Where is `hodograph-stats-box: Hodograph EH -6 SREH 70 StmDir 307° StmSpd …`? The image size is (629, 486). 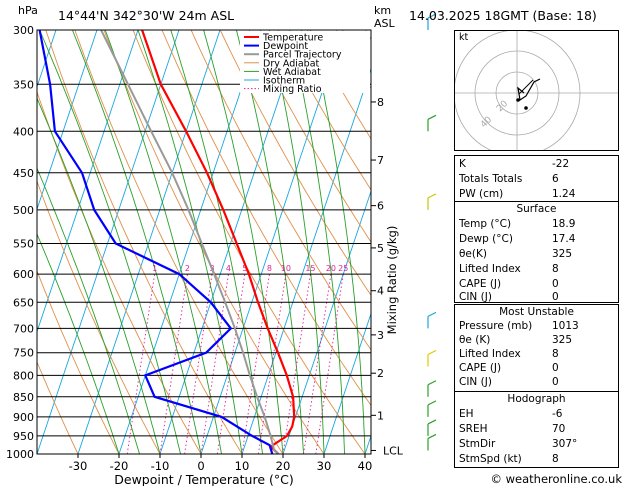 hodograph-stats-box: Hodograph EH -6 SREH 70 StmDir 307° StmSpd … is located at coordinates (536, 430).